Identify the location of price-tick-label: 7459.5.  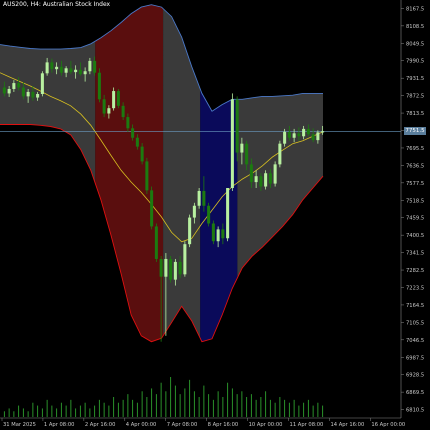
(415, 219).